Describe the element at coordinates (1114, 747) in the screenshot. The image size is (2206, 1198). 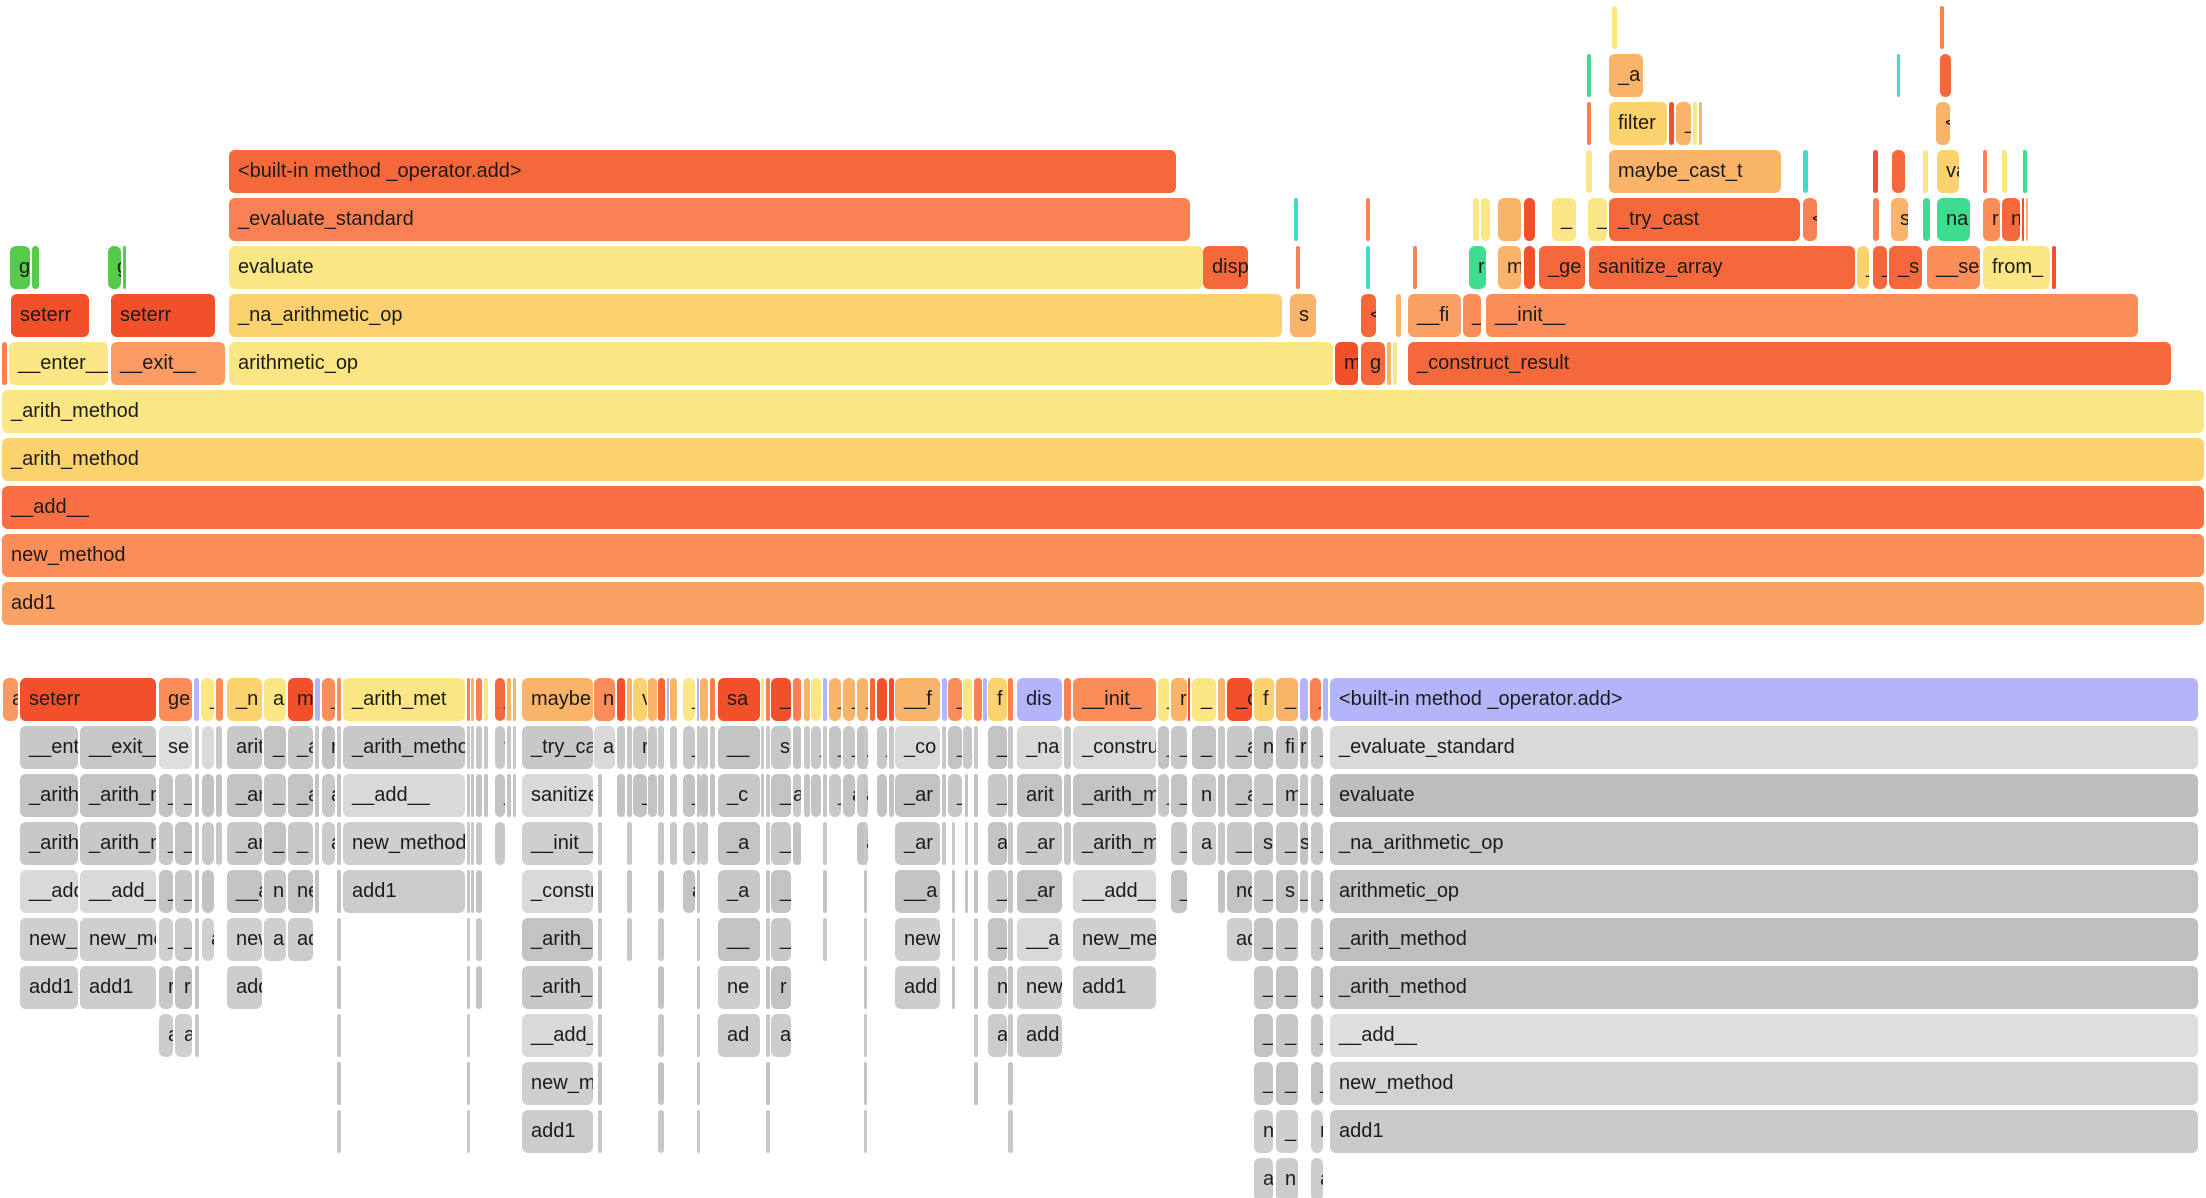
I see `flame-frame-_construct_result: _construct_result` at that location.